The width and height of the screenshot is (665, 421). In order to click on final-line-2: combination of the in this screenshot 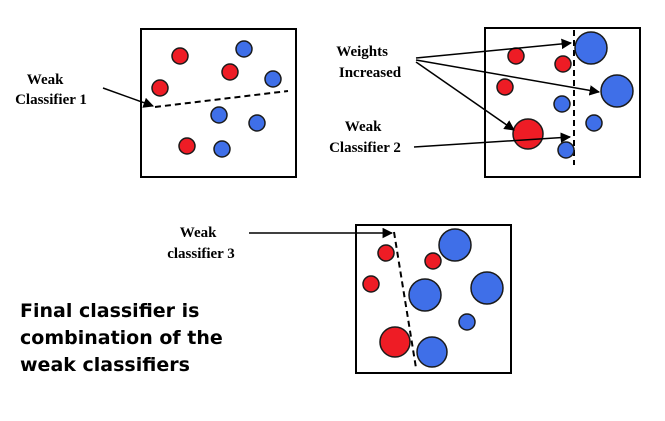, I will do `click(121, 338)`.